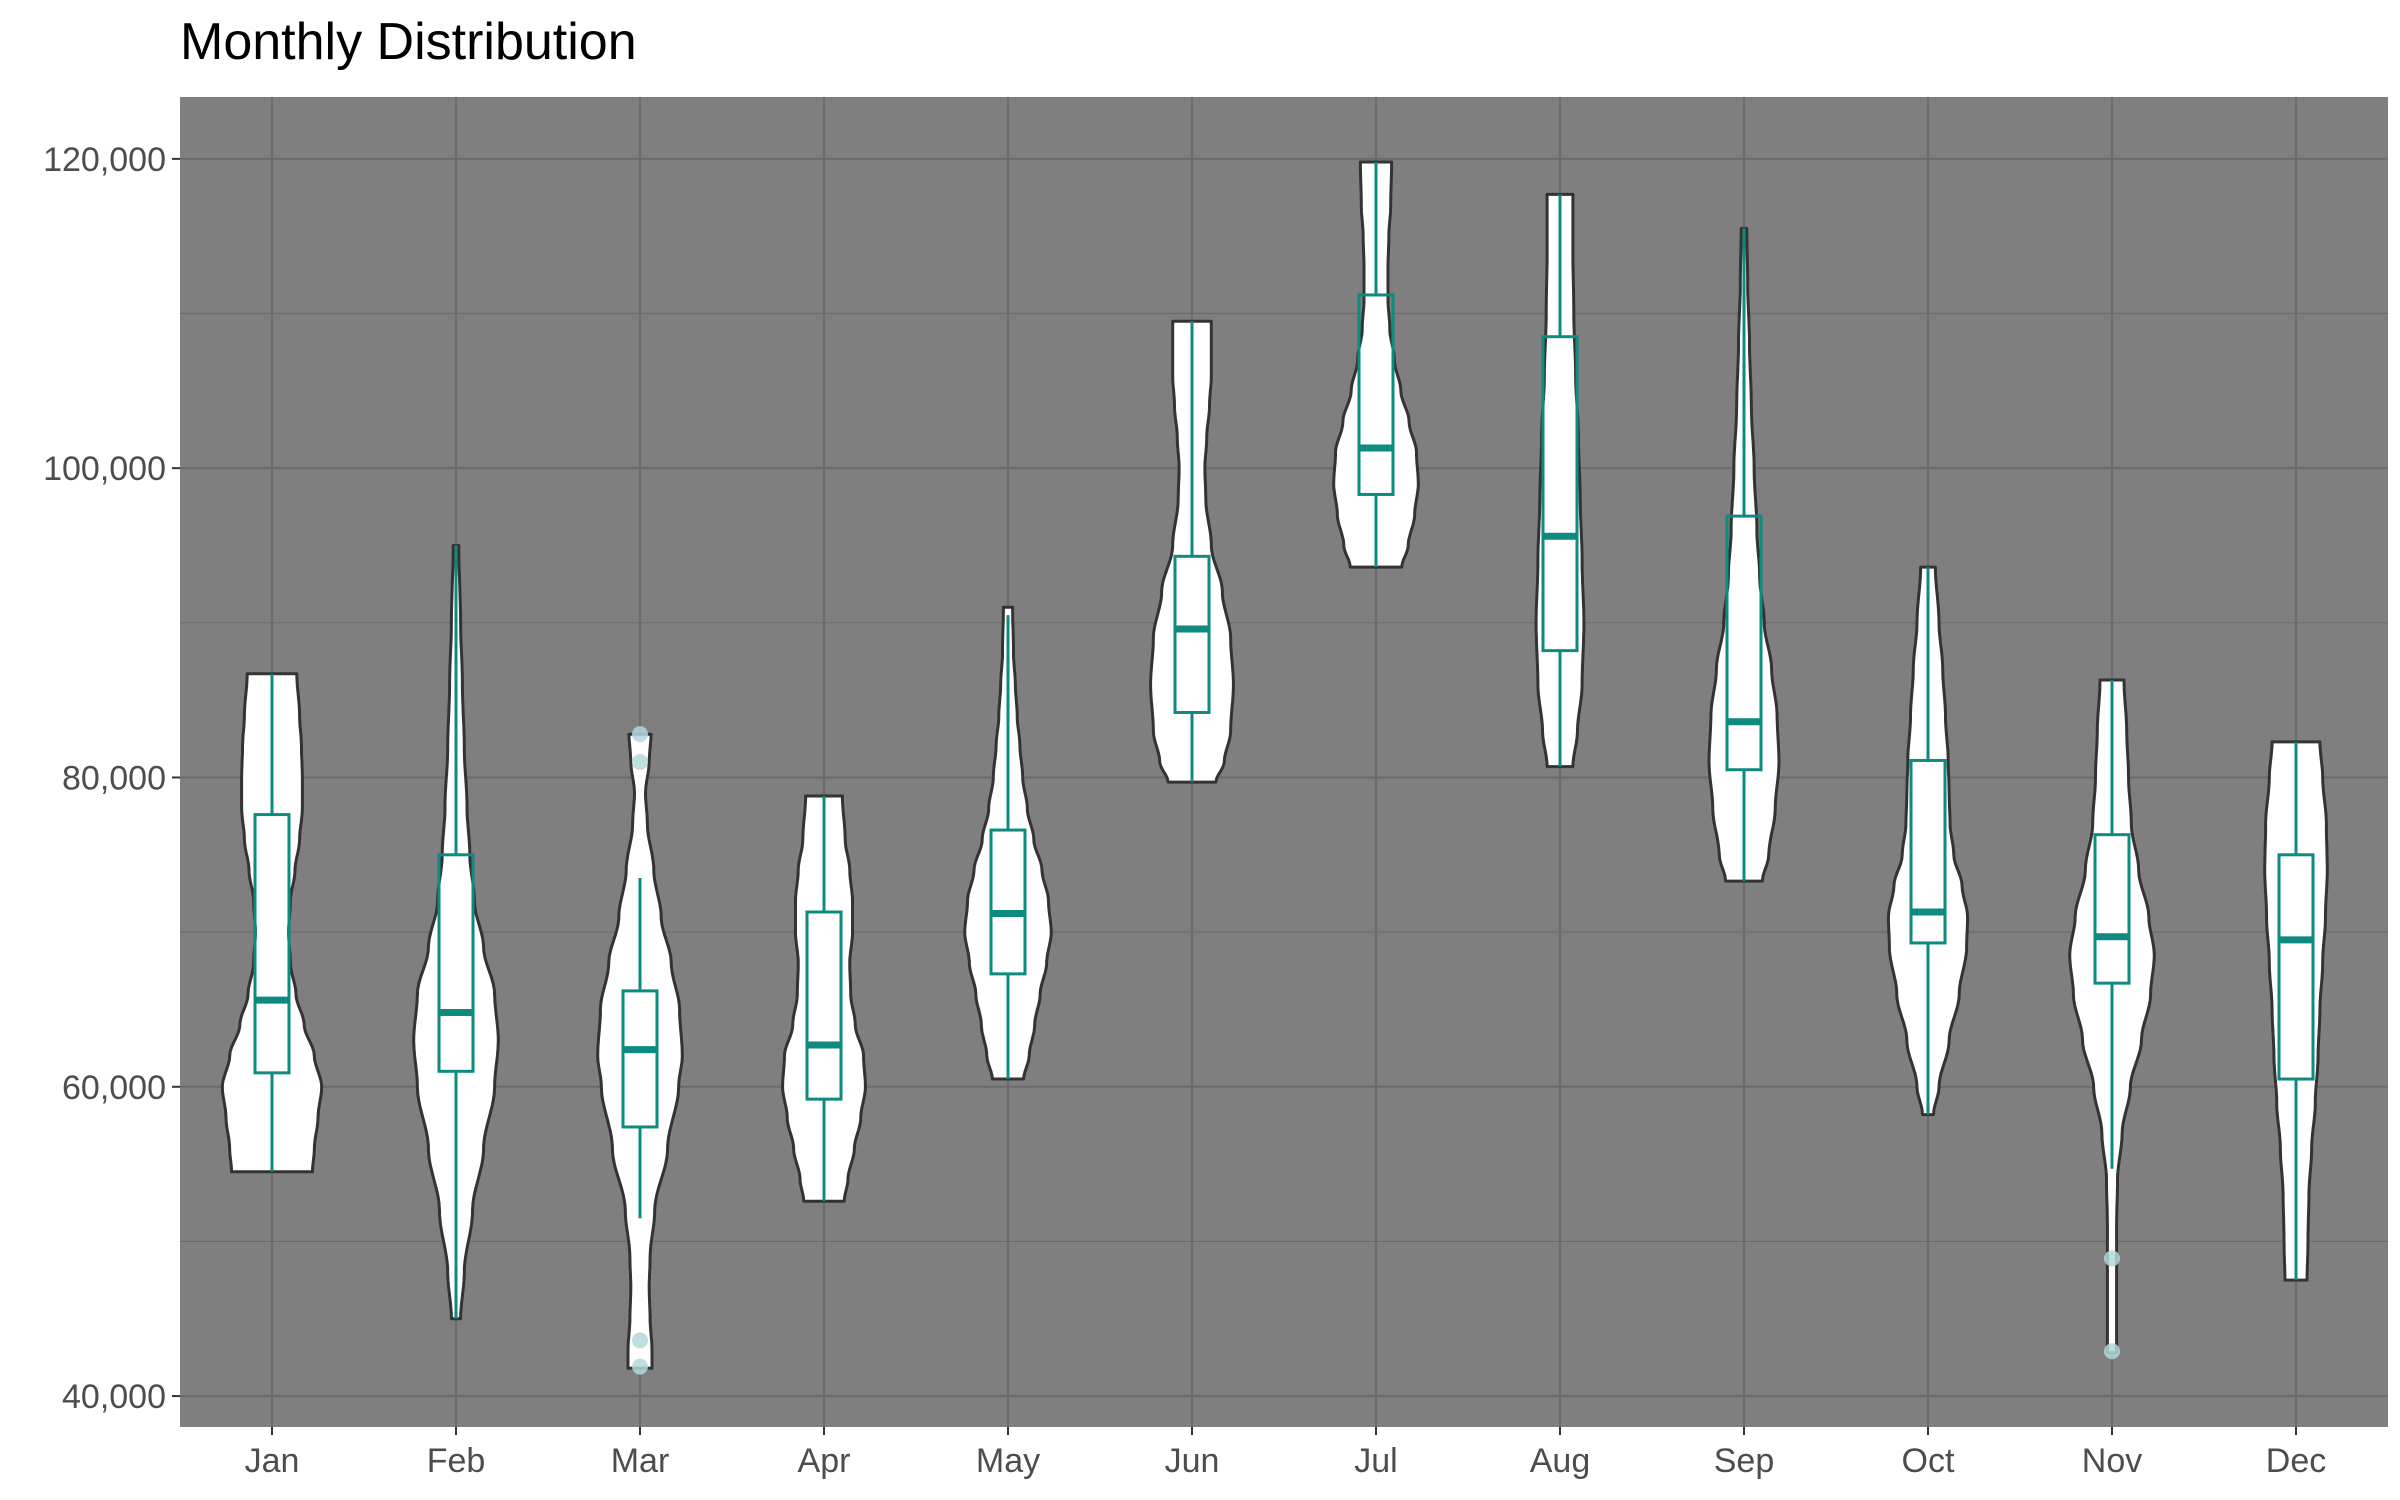 This screenshot has width=2400, height=1500. I want to click on x-tick-label: May, so click(1008, 1461).